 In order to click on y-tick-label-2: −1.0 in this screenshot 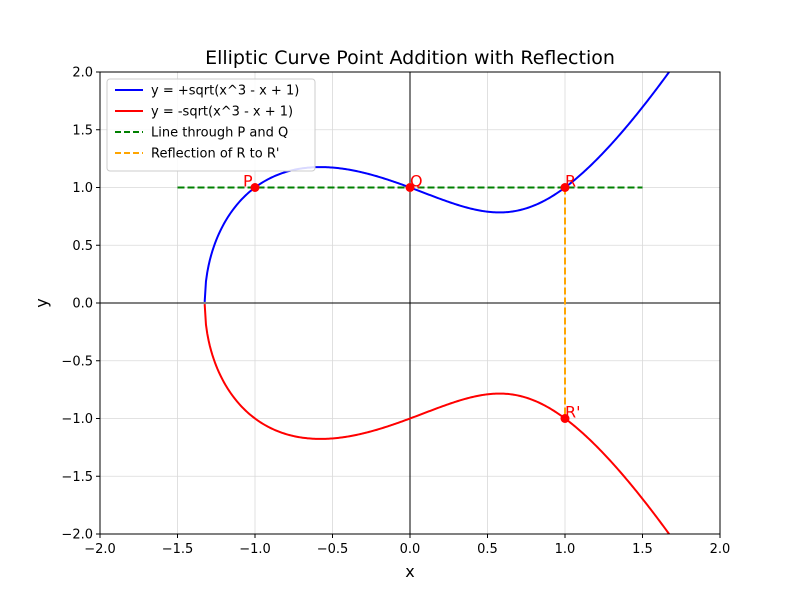, I will do `click(77, 419)`.